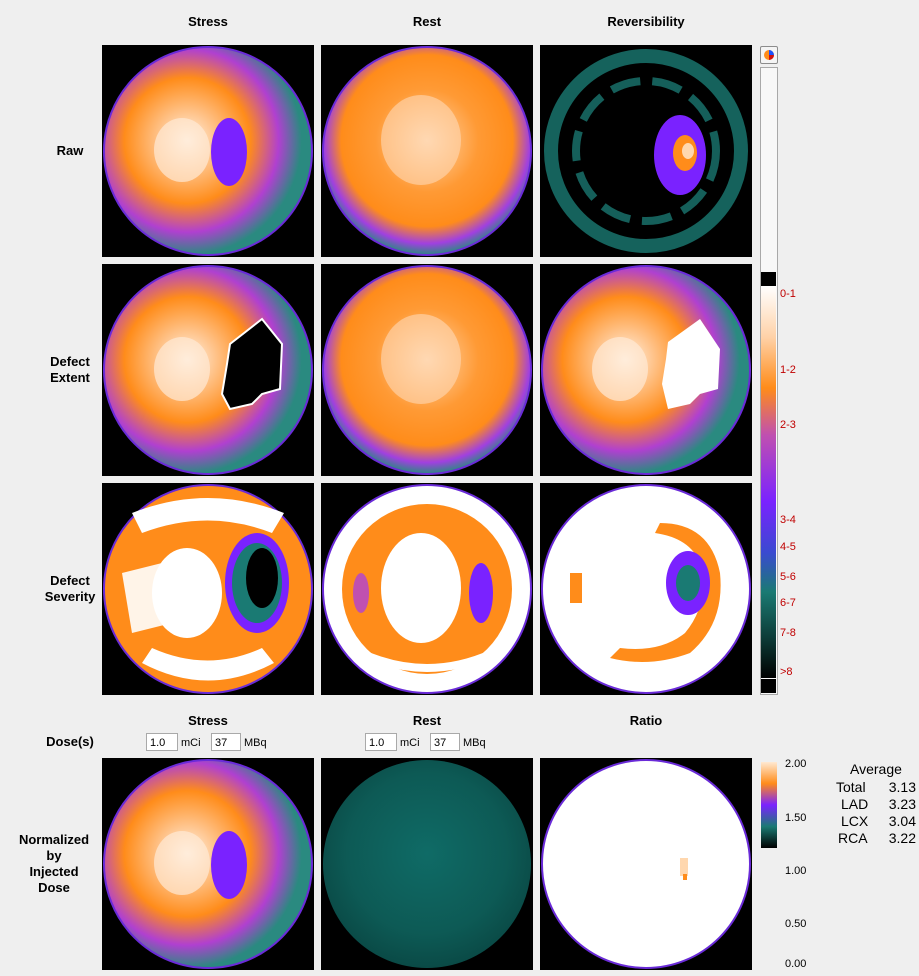  I want to click on scale-top-handle, so click(768, 279).